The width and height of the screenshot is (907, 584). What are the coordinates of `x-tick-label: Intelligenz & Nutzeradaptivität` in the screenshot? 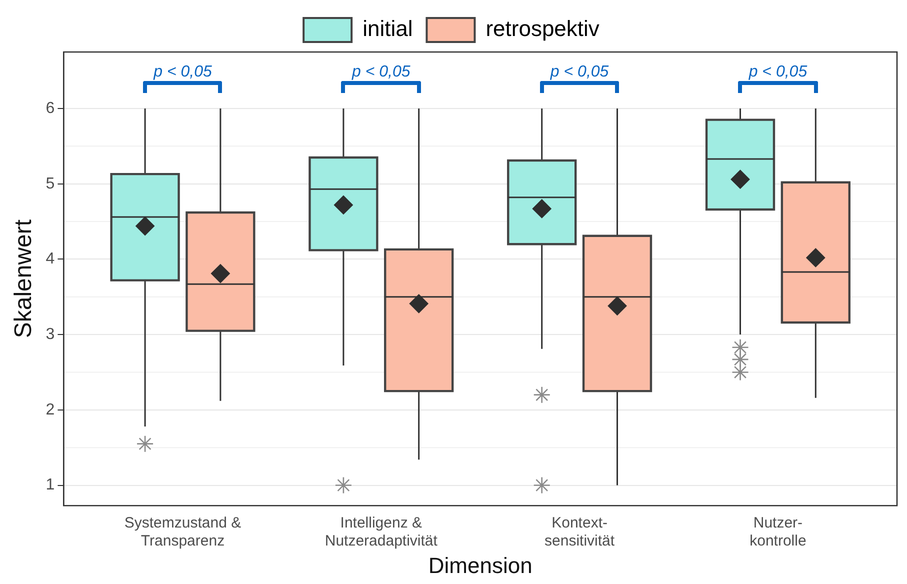 It's located at (381, 532).